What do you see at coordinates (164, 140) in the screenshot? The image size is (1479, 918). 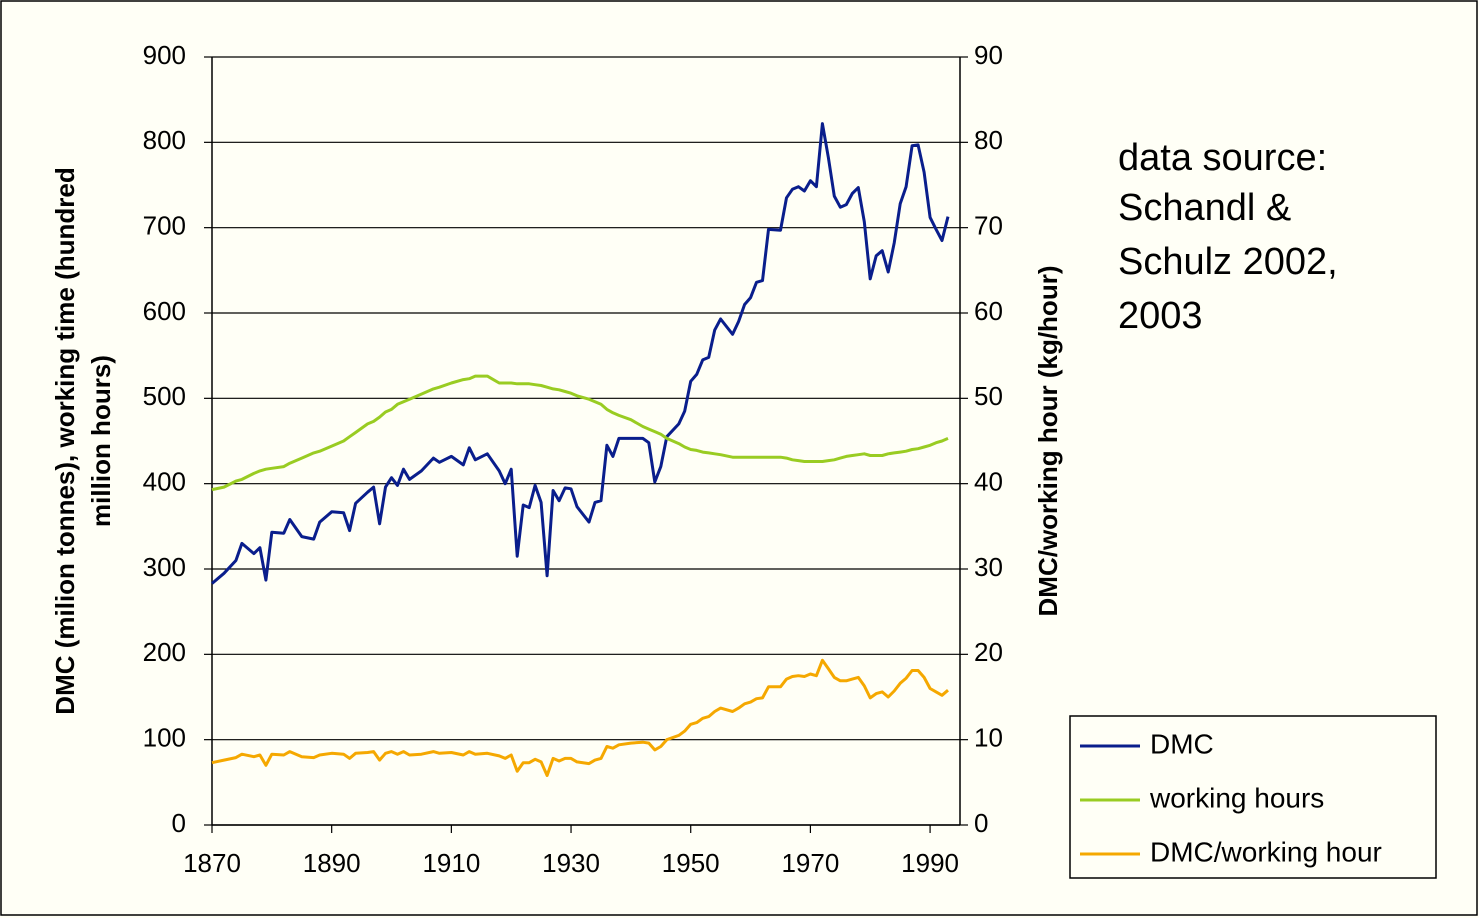 I see `y-tick-label: 800` at bounding box center [164, 140].